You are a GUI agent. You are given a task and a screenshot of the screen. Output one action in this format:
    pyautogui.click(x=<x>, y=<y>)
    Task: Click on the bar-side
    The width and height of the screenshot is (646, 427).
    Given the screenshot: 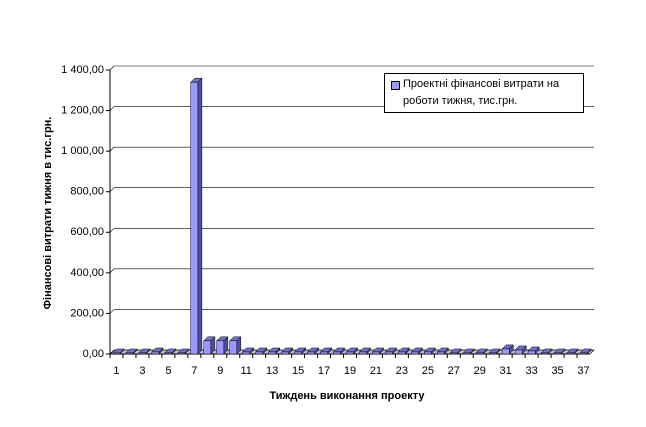 What is the action you would take?
    pyautogui.click(x=200, y=216)
    